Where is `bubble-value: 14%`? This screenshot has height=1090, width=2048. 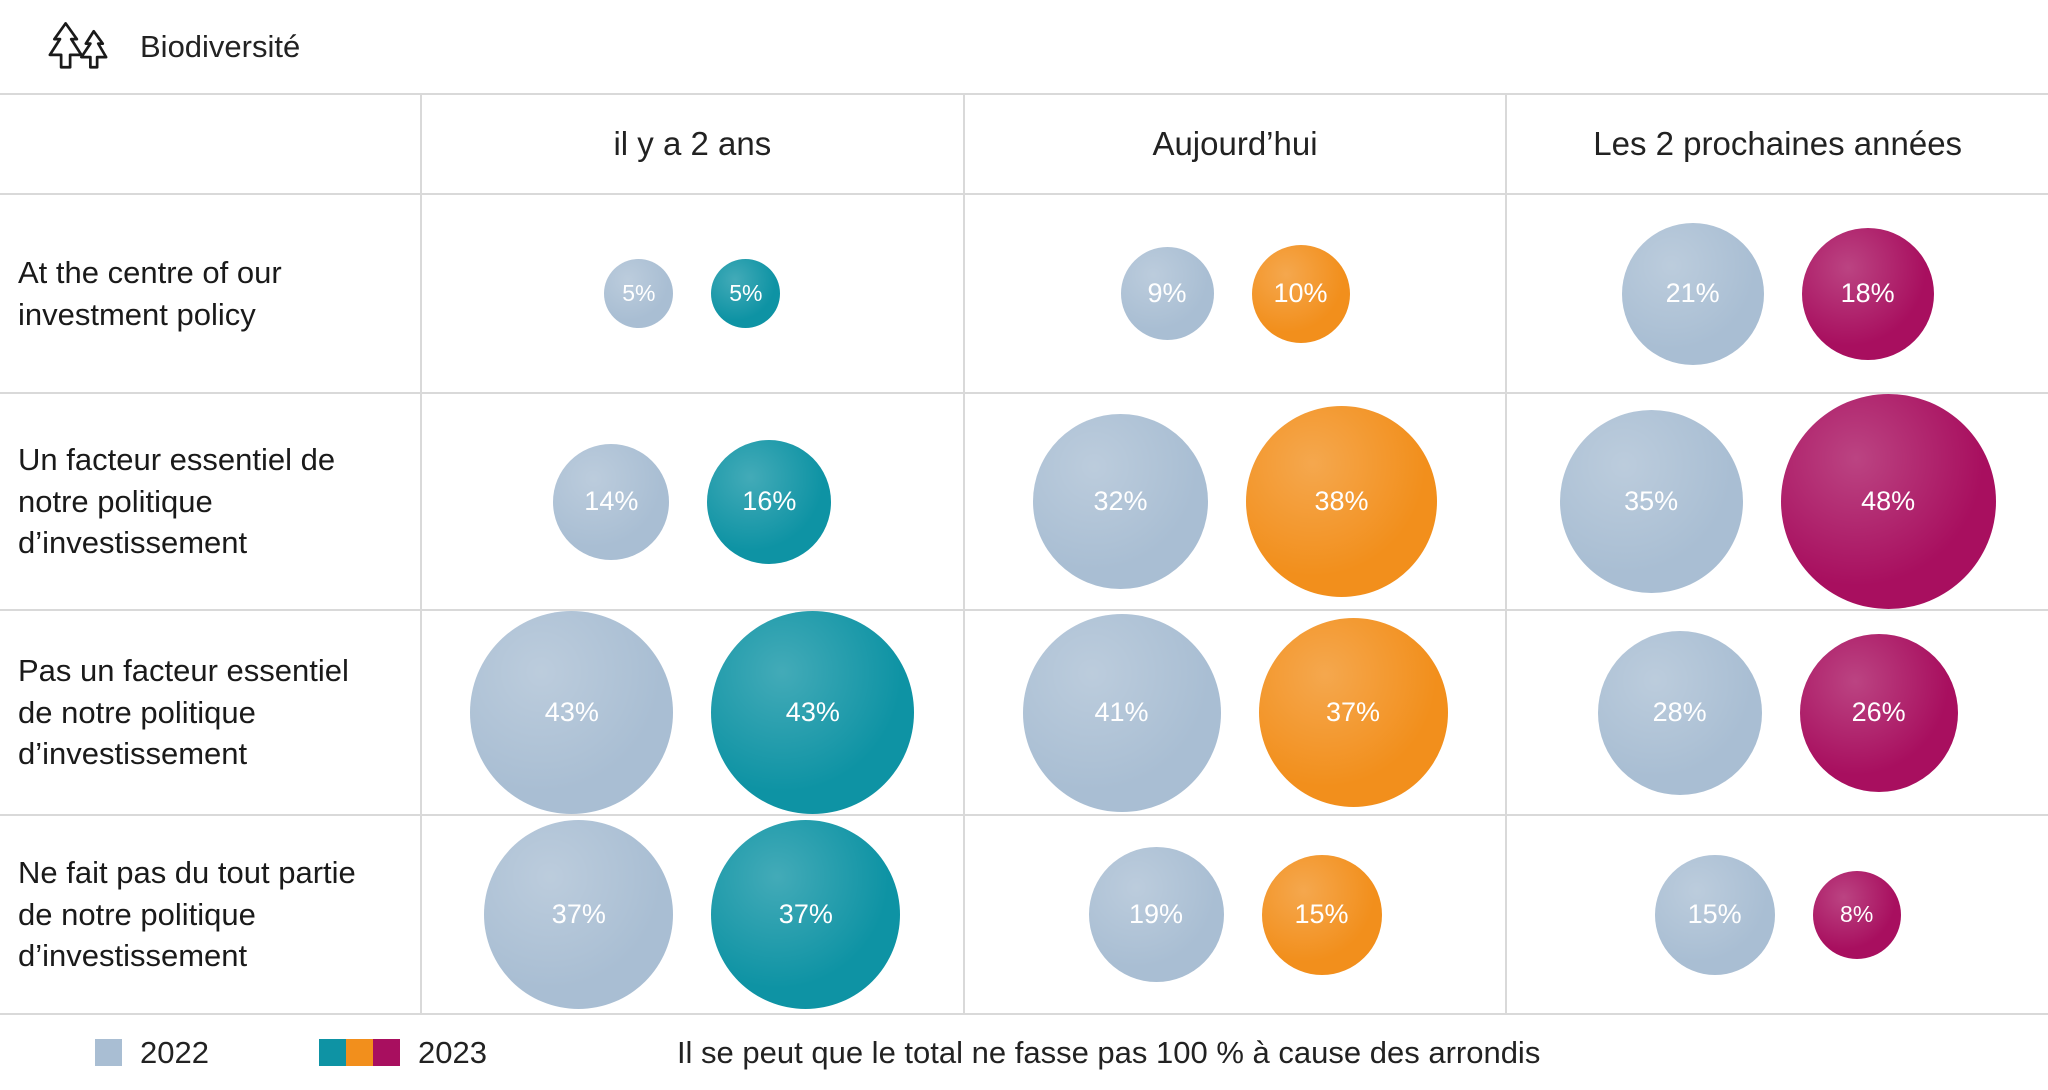 bubble-value: 14% is located at coordinates (611, 501).